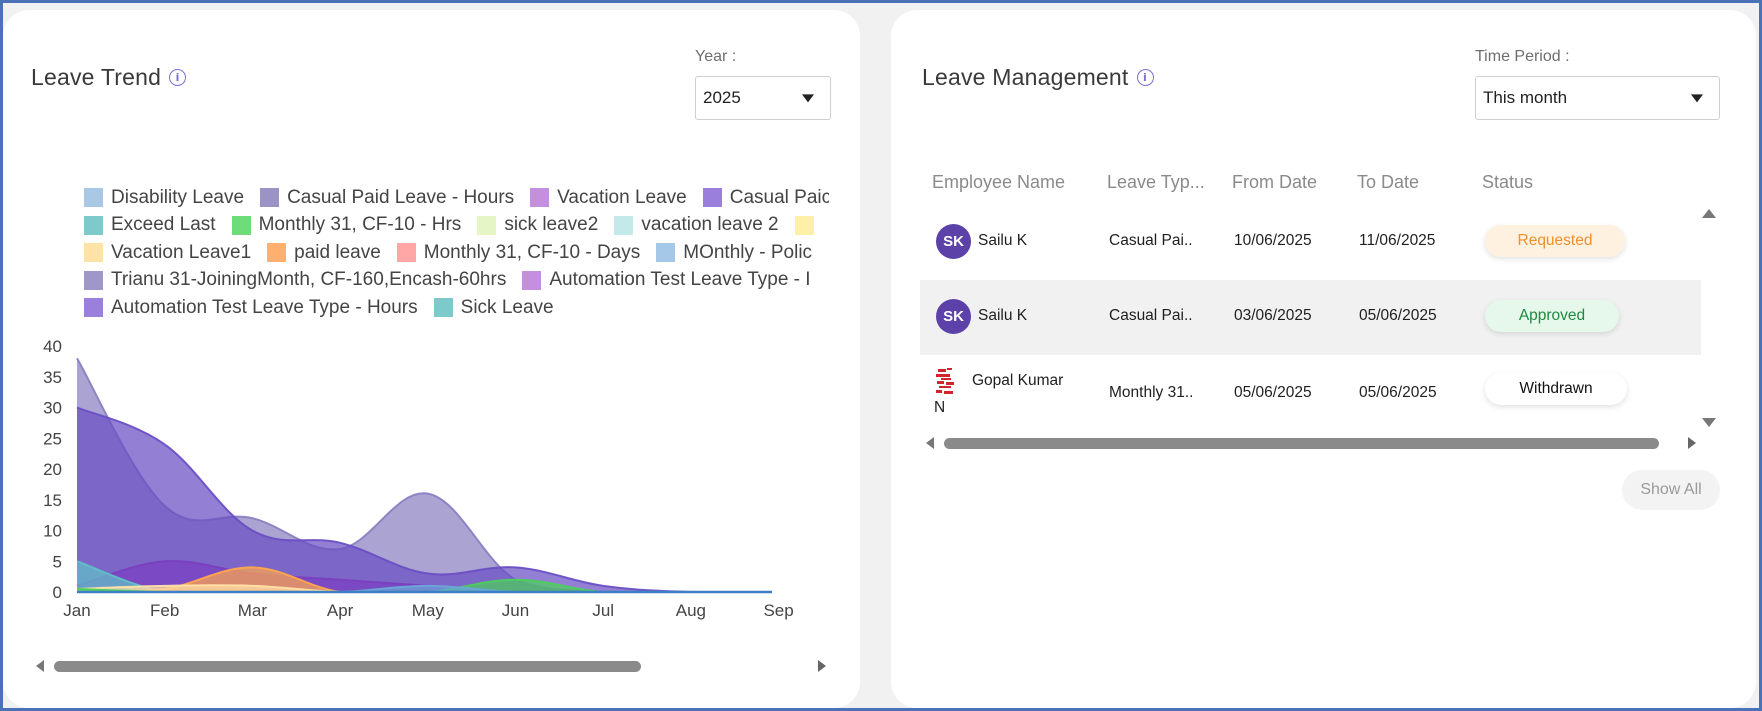 The height and width of the screenshot is (711, 1762). I want to click on legend-item: Vacation Leave, so click(608, 198).